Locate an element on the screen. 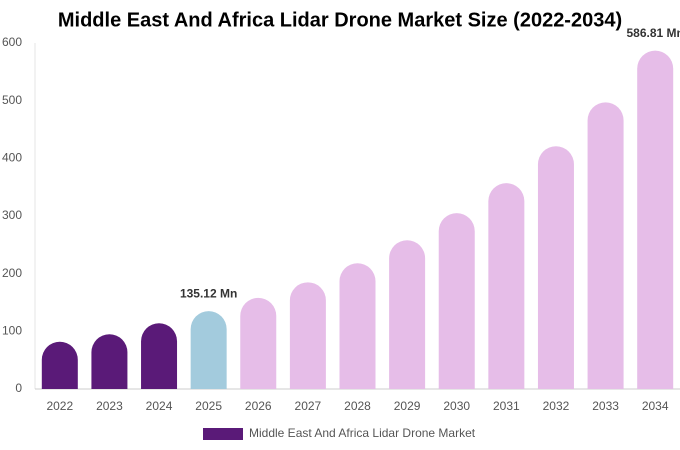 The height and width of the screenshot is (450, 680). x-tick-label: 2024 is located at coordinates (159, 406).